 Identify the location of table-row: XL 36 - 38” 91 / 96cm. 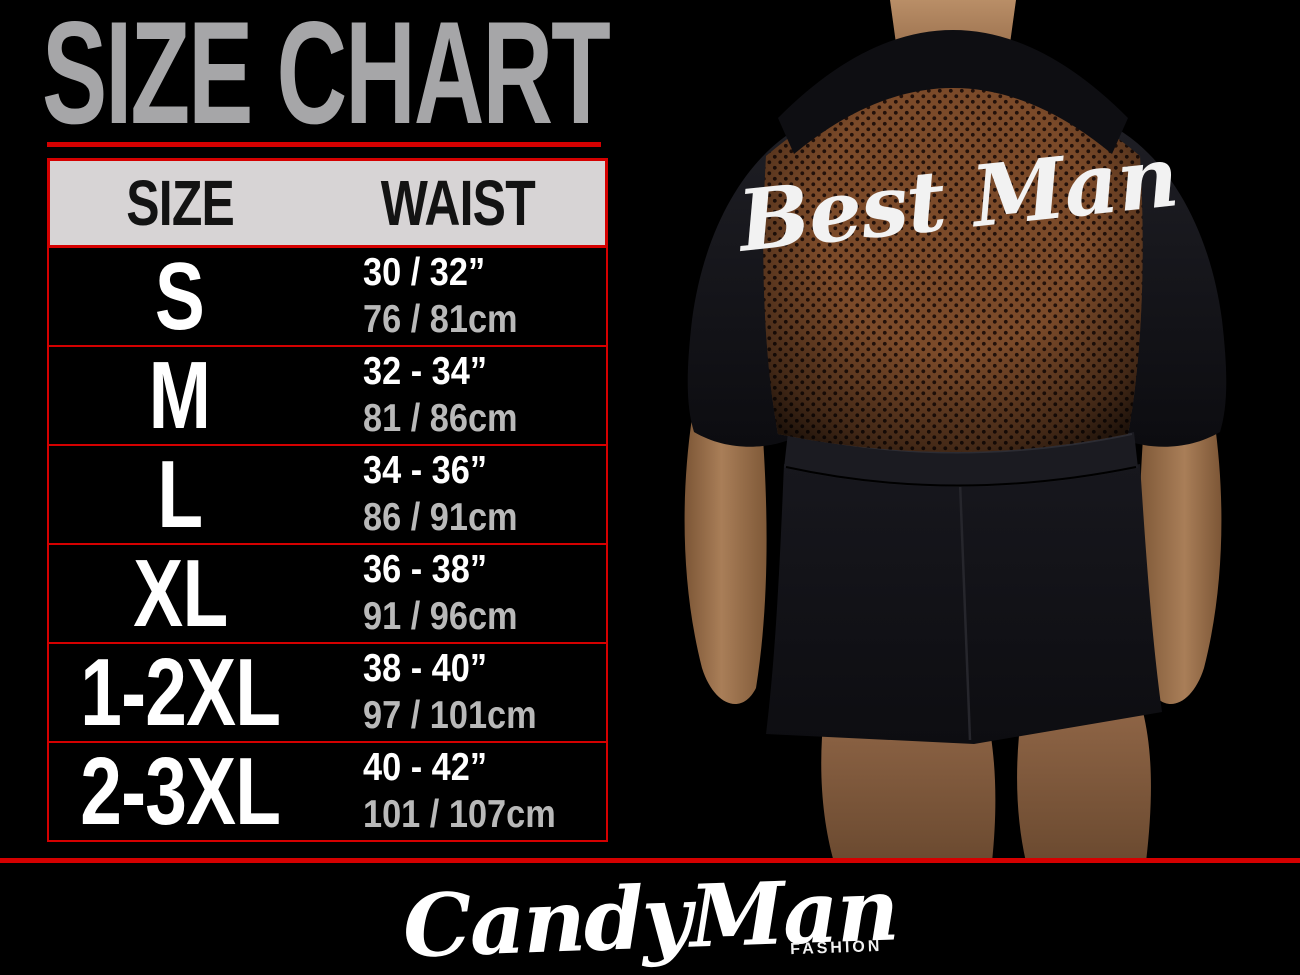
(327, 593).